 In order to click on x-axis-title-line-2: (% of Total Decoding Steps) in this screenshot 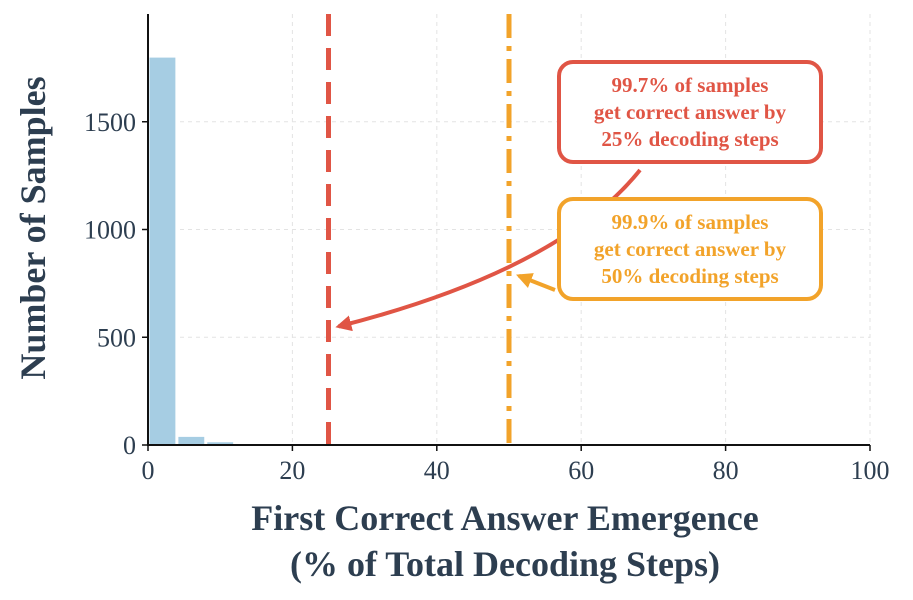, I will do `click(505, 564)`.